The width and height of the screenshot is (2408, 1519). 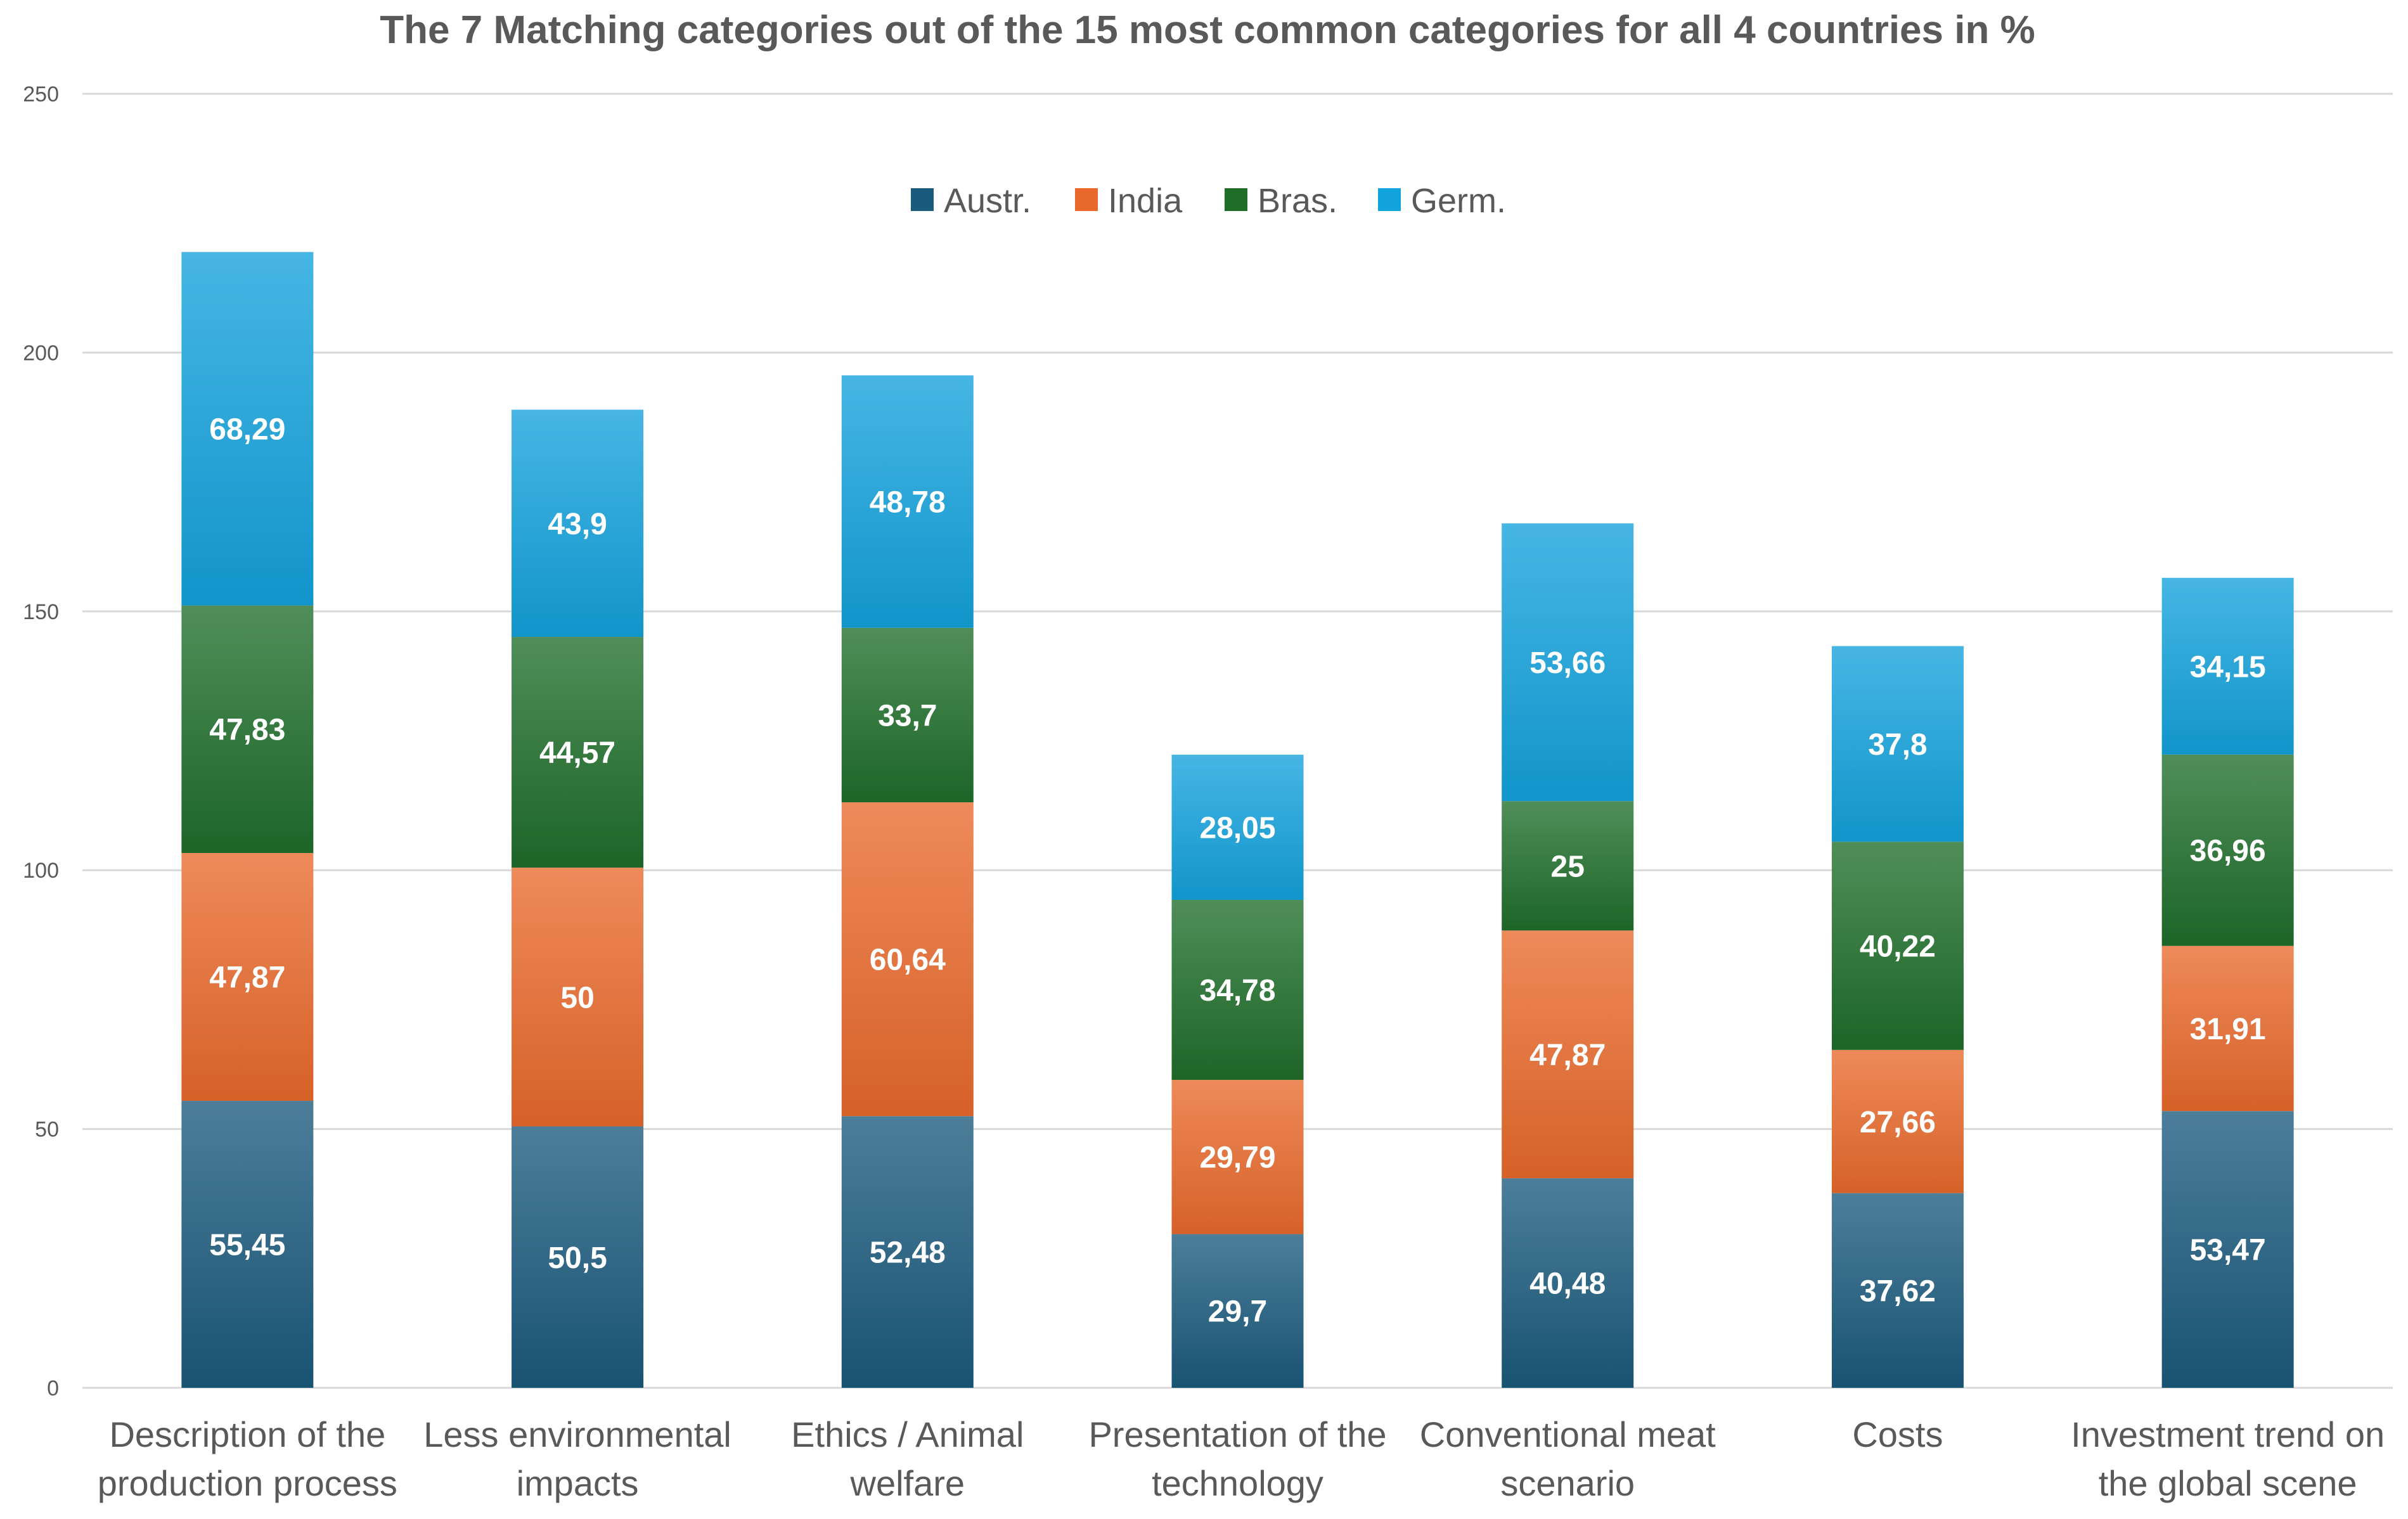 I want to click on data-label-bras-7: 36,96, so click(x=2228, y=851).